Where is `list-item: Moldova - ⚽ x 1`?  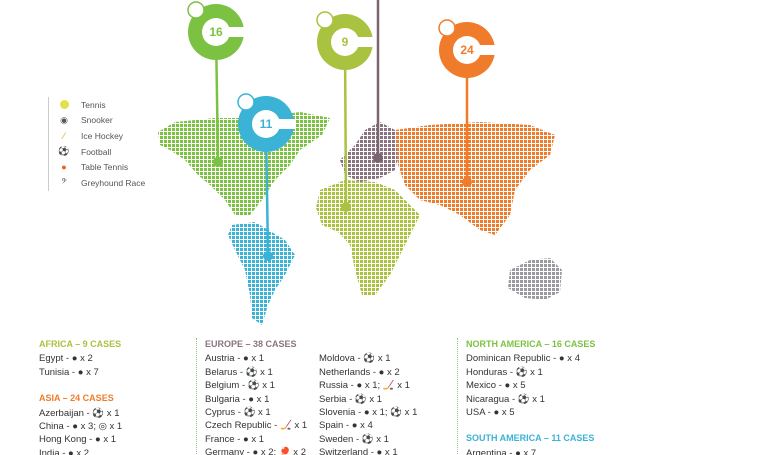
list-item: Moldova - ⚽ x 1 is located at coordinates (355, 359).